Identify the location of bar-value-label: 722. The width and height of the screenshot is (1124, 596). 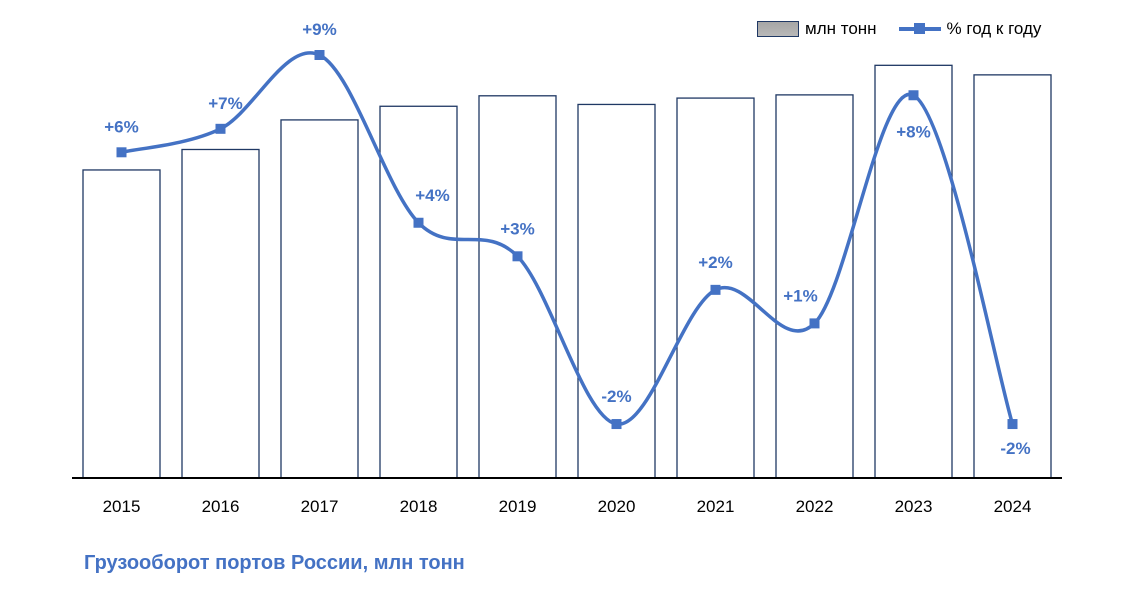
(220, 174).